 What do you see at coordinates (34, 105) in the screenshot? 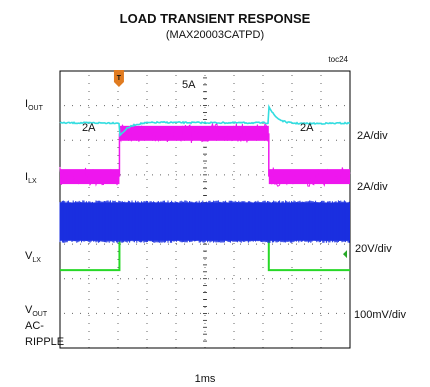
I see `label-i-out: IOUT` at bounding box center [34, 105].